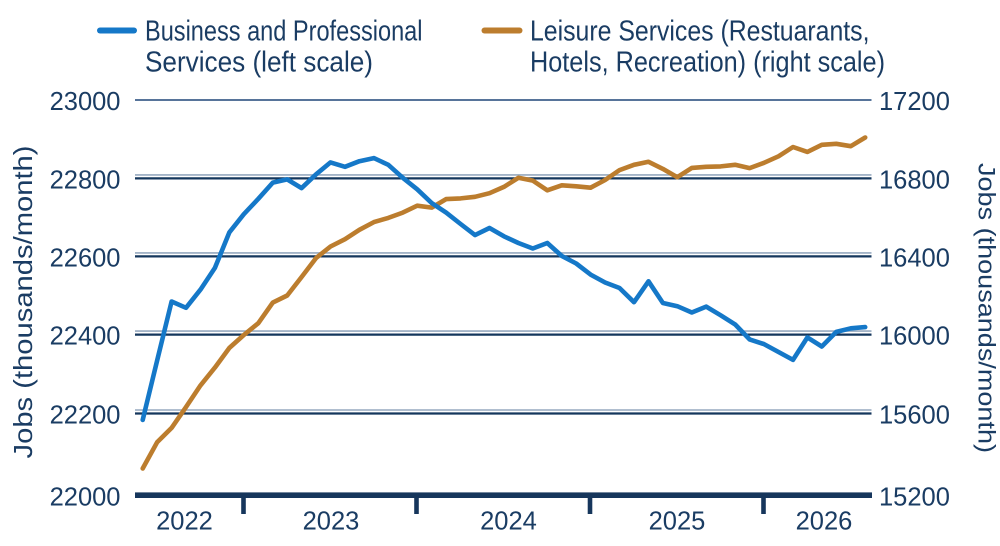 Image resolution: width=1000 pixels, height=546 pixels. What do you see at coordinates (85, 180) in the screenshot?
I see `svg-text: 22800` at bounding box center [85, 180].